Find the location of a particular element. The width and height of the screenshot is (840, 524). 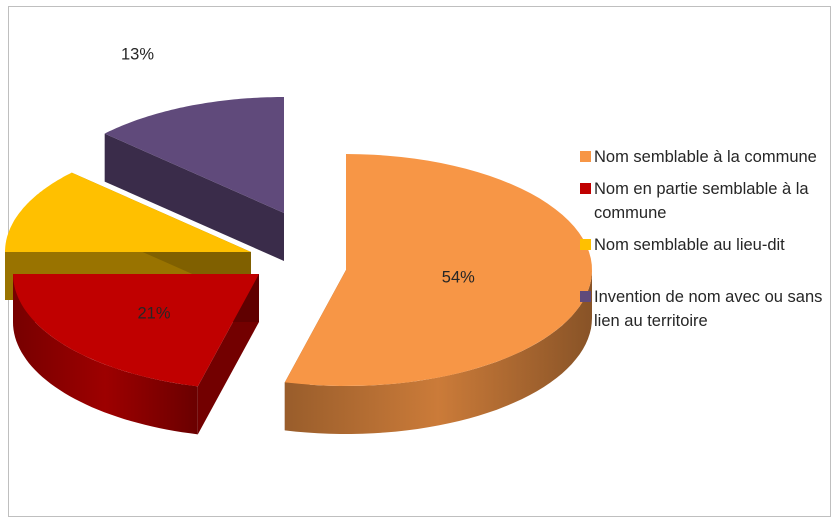

legend-item-1: Nom en partie semblable à la commune is located at coordinates (705, 201).